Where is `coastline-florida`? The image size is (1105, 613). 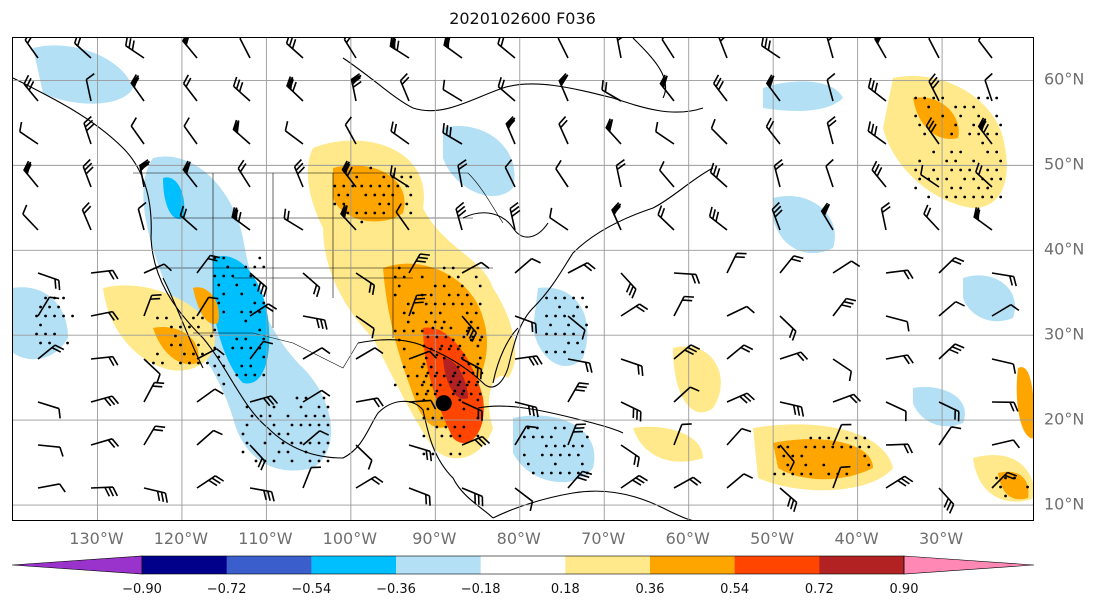 coastline-florida is located at coordinates (505, 355).